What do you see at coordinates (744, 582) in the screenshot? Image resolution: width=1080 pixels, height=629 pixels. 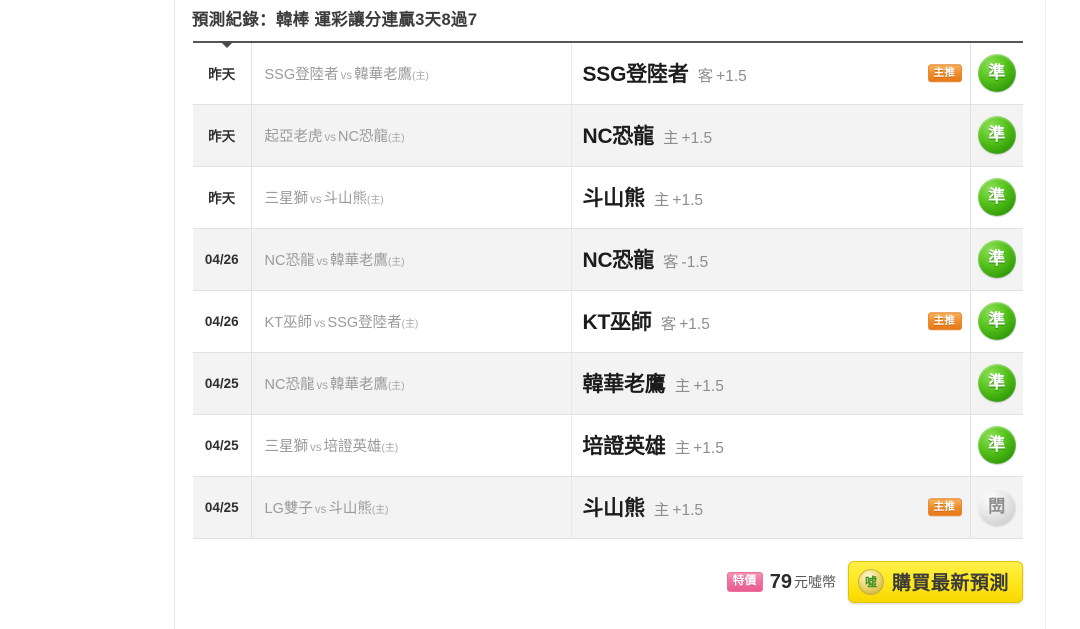 I see `sale-badge: 特價` at bounding box center [744, 582].